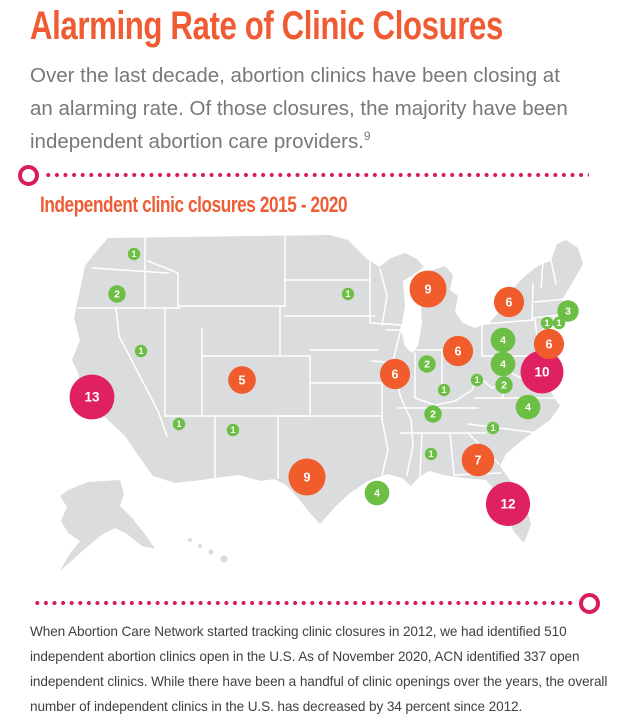 This screenshot has width=625, height=719. I want to click on map-bubble-value-oh: 6, so click(458, 351).